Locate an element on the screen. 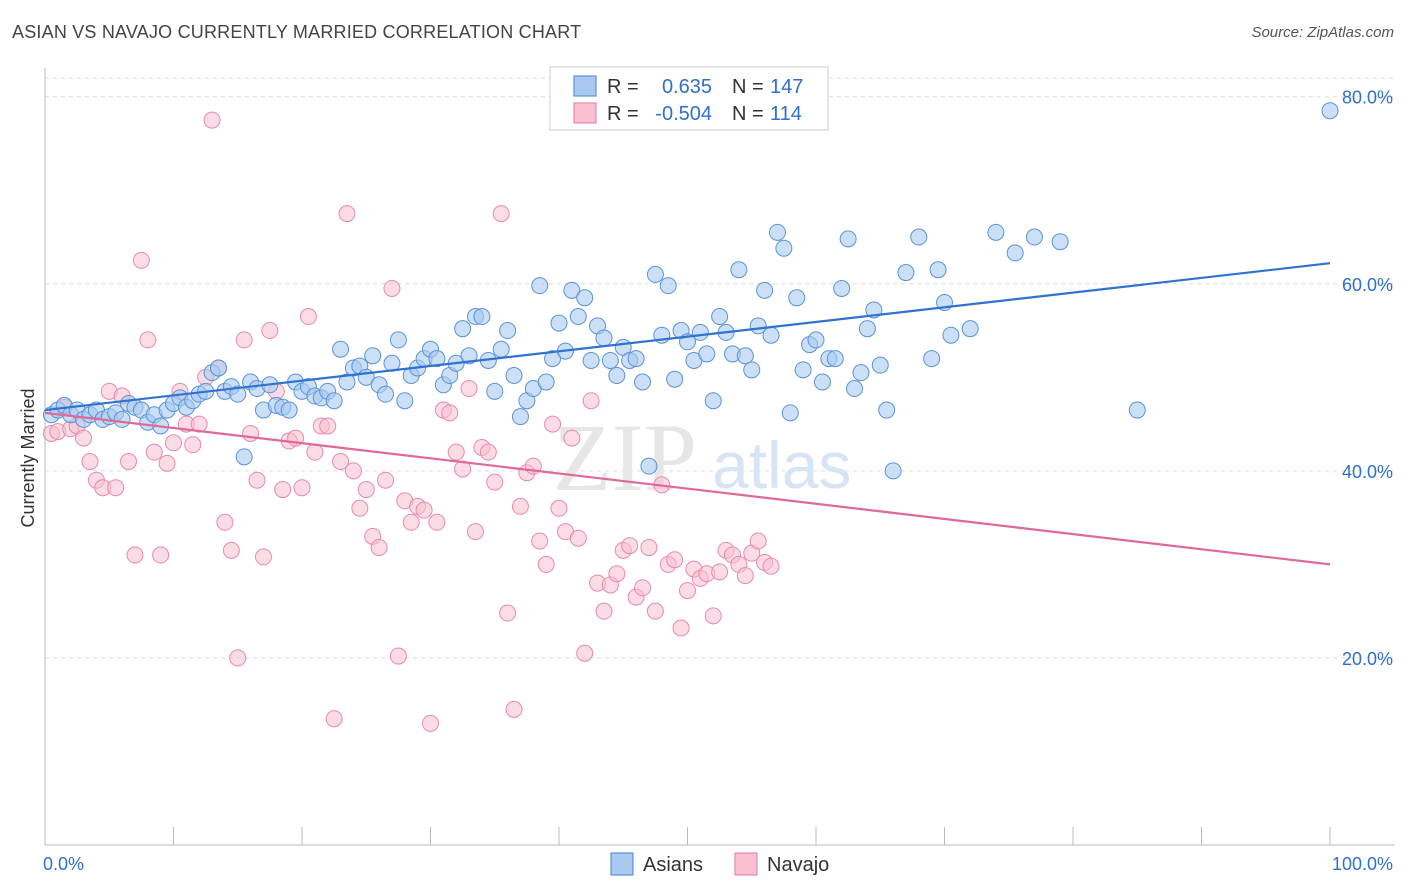  legend-n-value: 147 is located at coordinates (786, 87).